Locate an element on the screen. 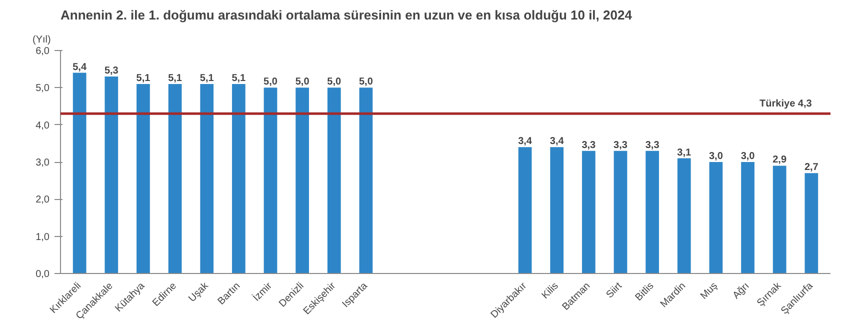 This screenshot has width=853, height=331. y-tick-label: 2,0 is located at coordinates (43, 200).